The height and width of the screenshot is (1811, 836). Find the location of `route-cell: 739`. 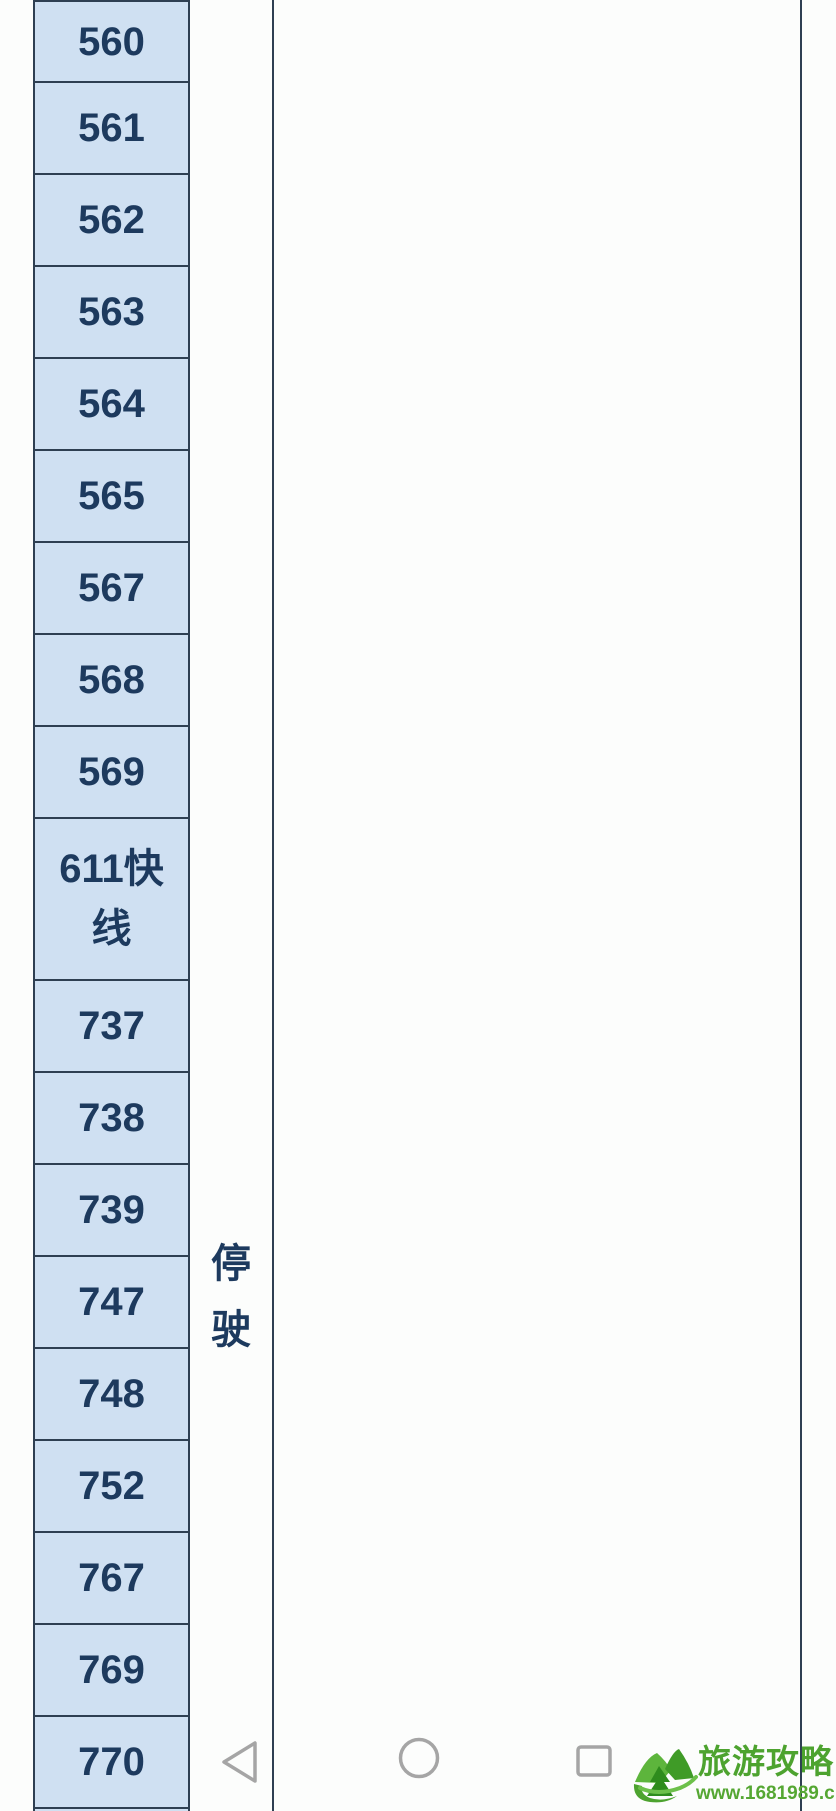

route-cell: 739 is located at coordinates (111, 1211).